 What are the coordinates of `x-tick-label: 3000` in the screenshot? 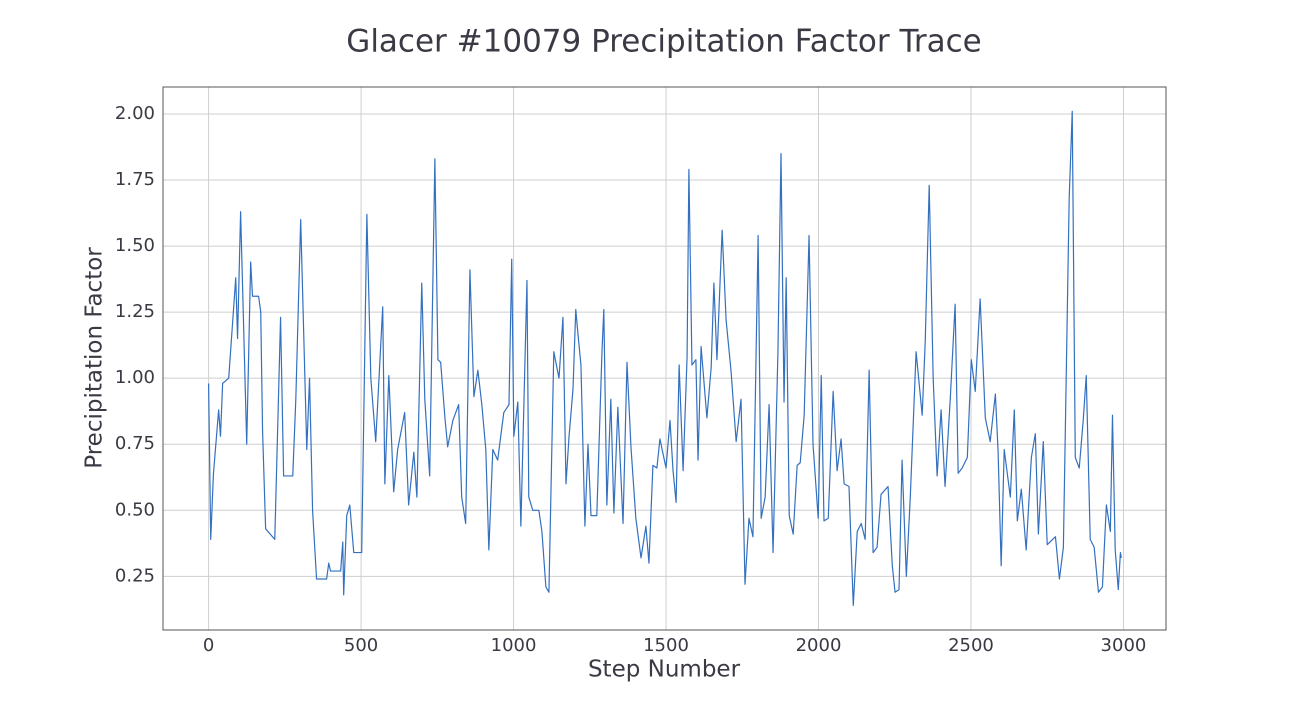 It's located at (1124, 645).